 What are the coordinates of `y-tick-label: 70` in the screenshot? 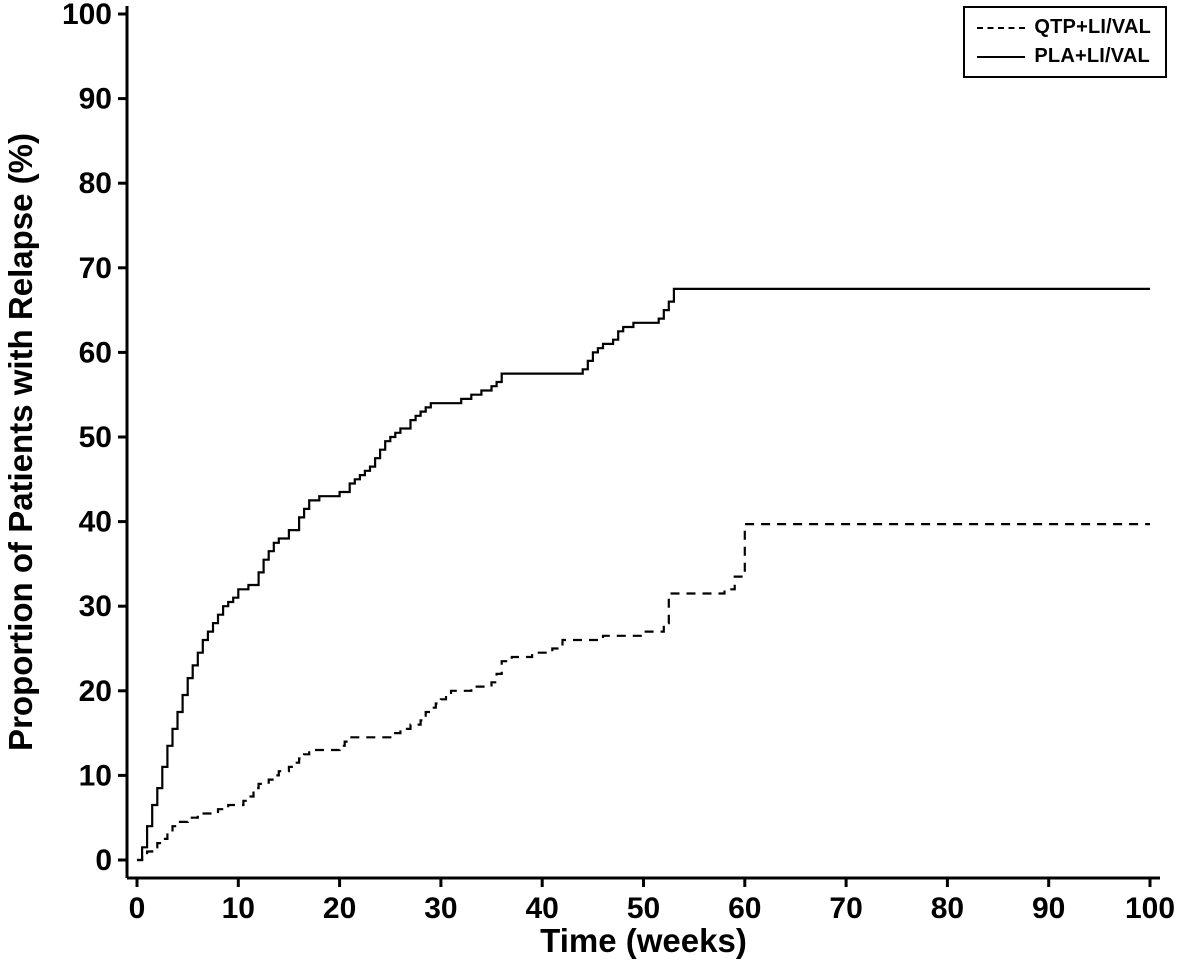 It's located at (95, 268).